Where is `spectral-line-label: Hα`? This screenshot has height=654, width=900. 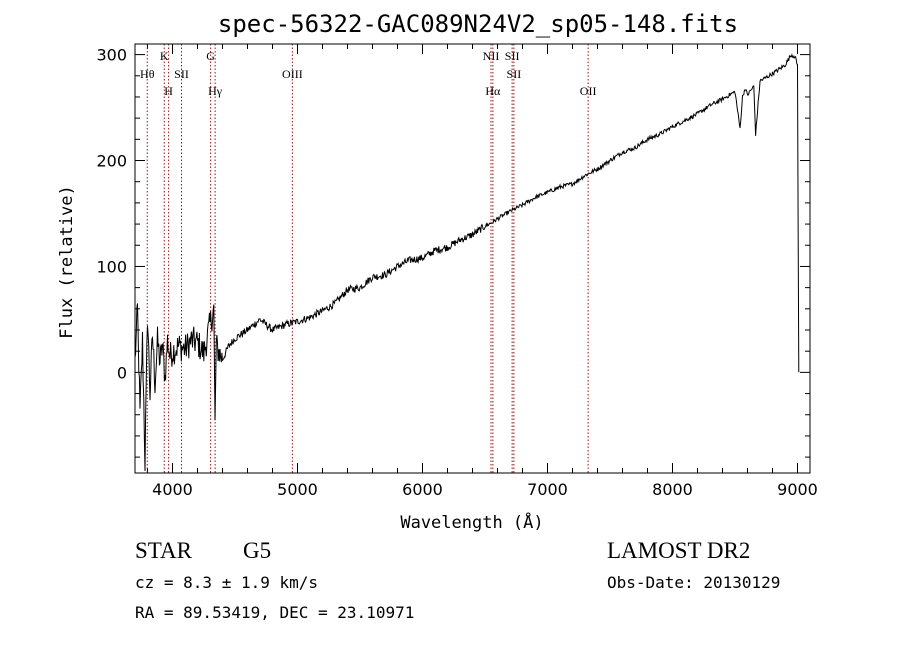
spectral-line-label: Hα is located at coordinates (493, 91).